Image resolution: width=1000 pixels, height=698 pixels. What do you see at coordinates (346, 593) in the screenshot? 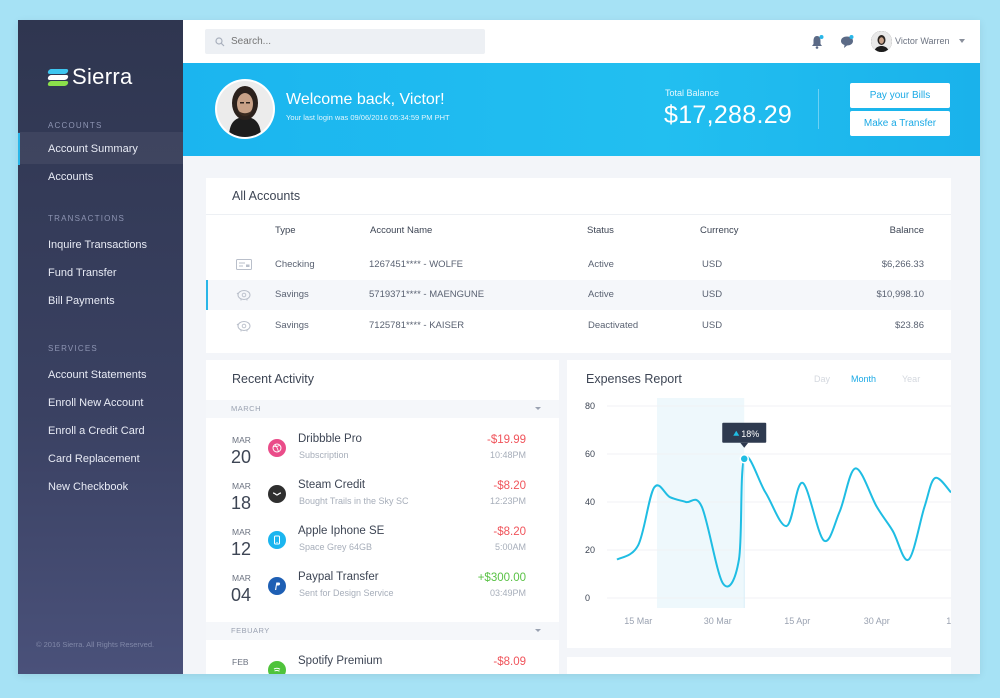
I see `activity-subtitle: Sent for Design Service` at bounding box center [346, 593].